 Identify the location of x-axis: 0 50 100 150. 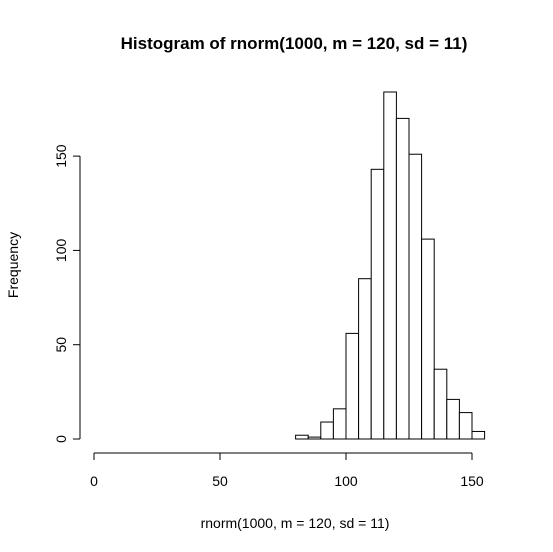
(287, 470).